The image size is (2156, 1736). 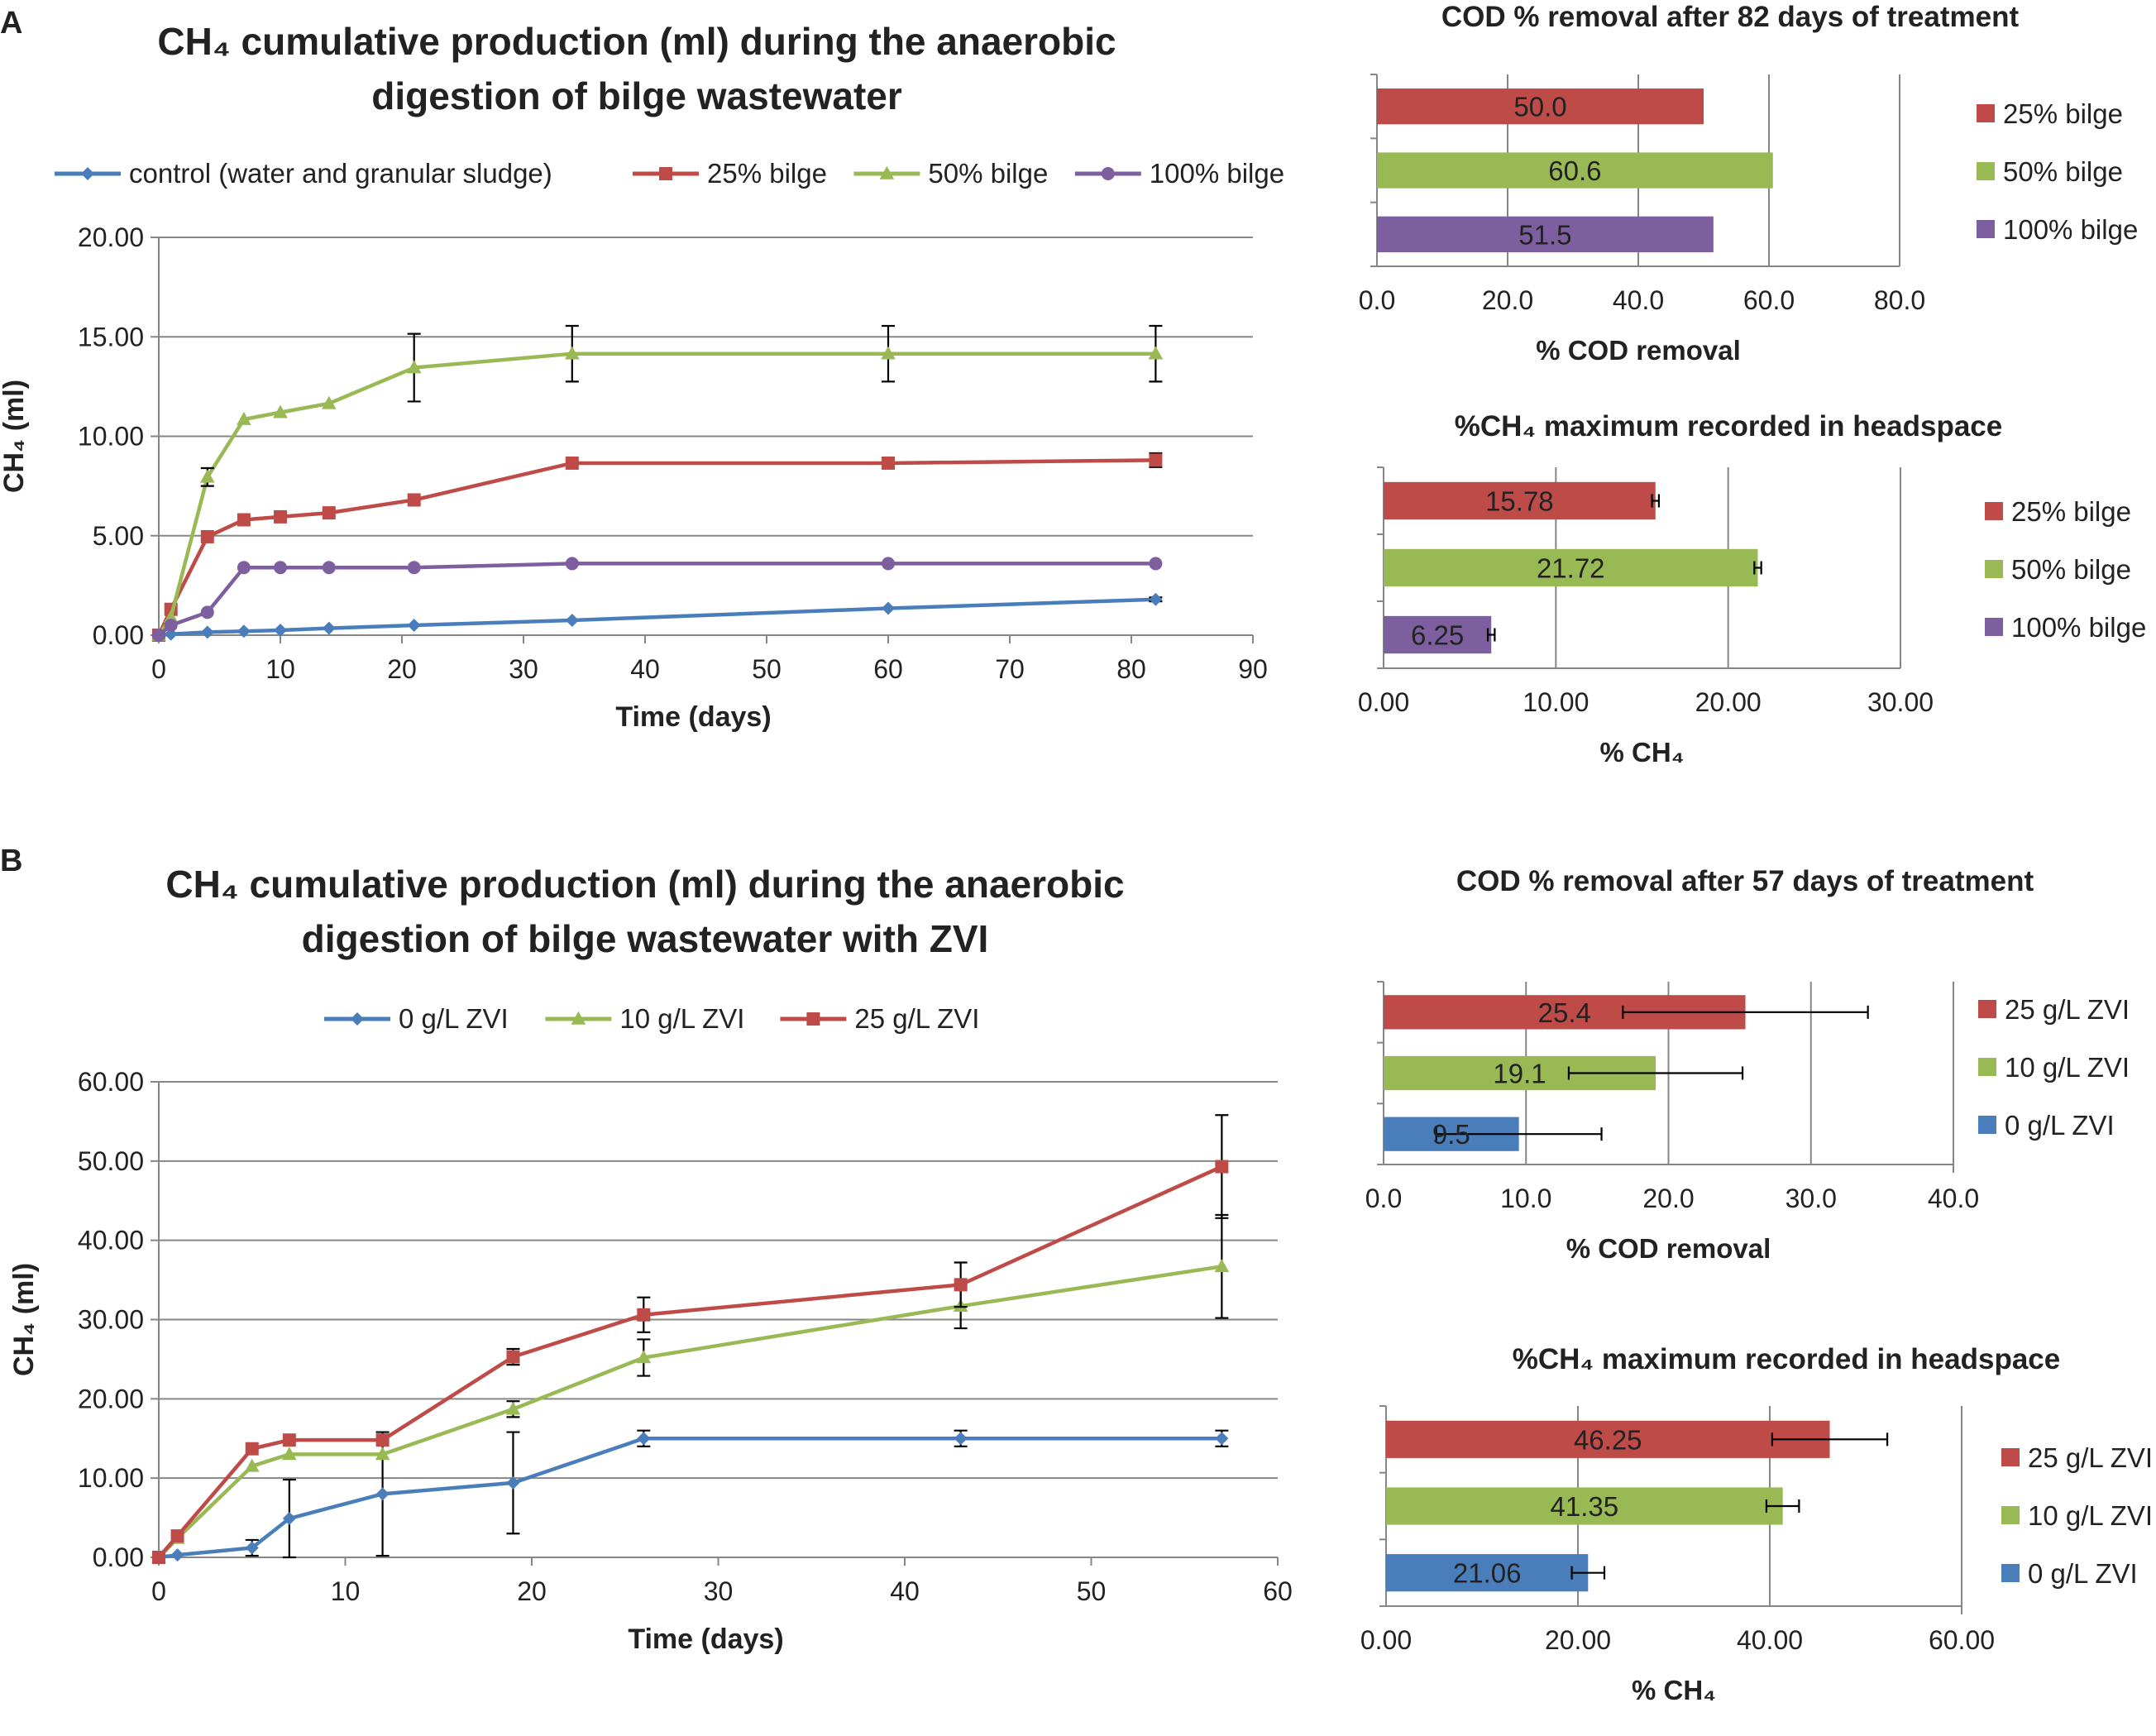 What do you see at coordinates (767, 173) in the screenshot?
I see `legend-label: 25% bilge` at bounding box center [767, 173].